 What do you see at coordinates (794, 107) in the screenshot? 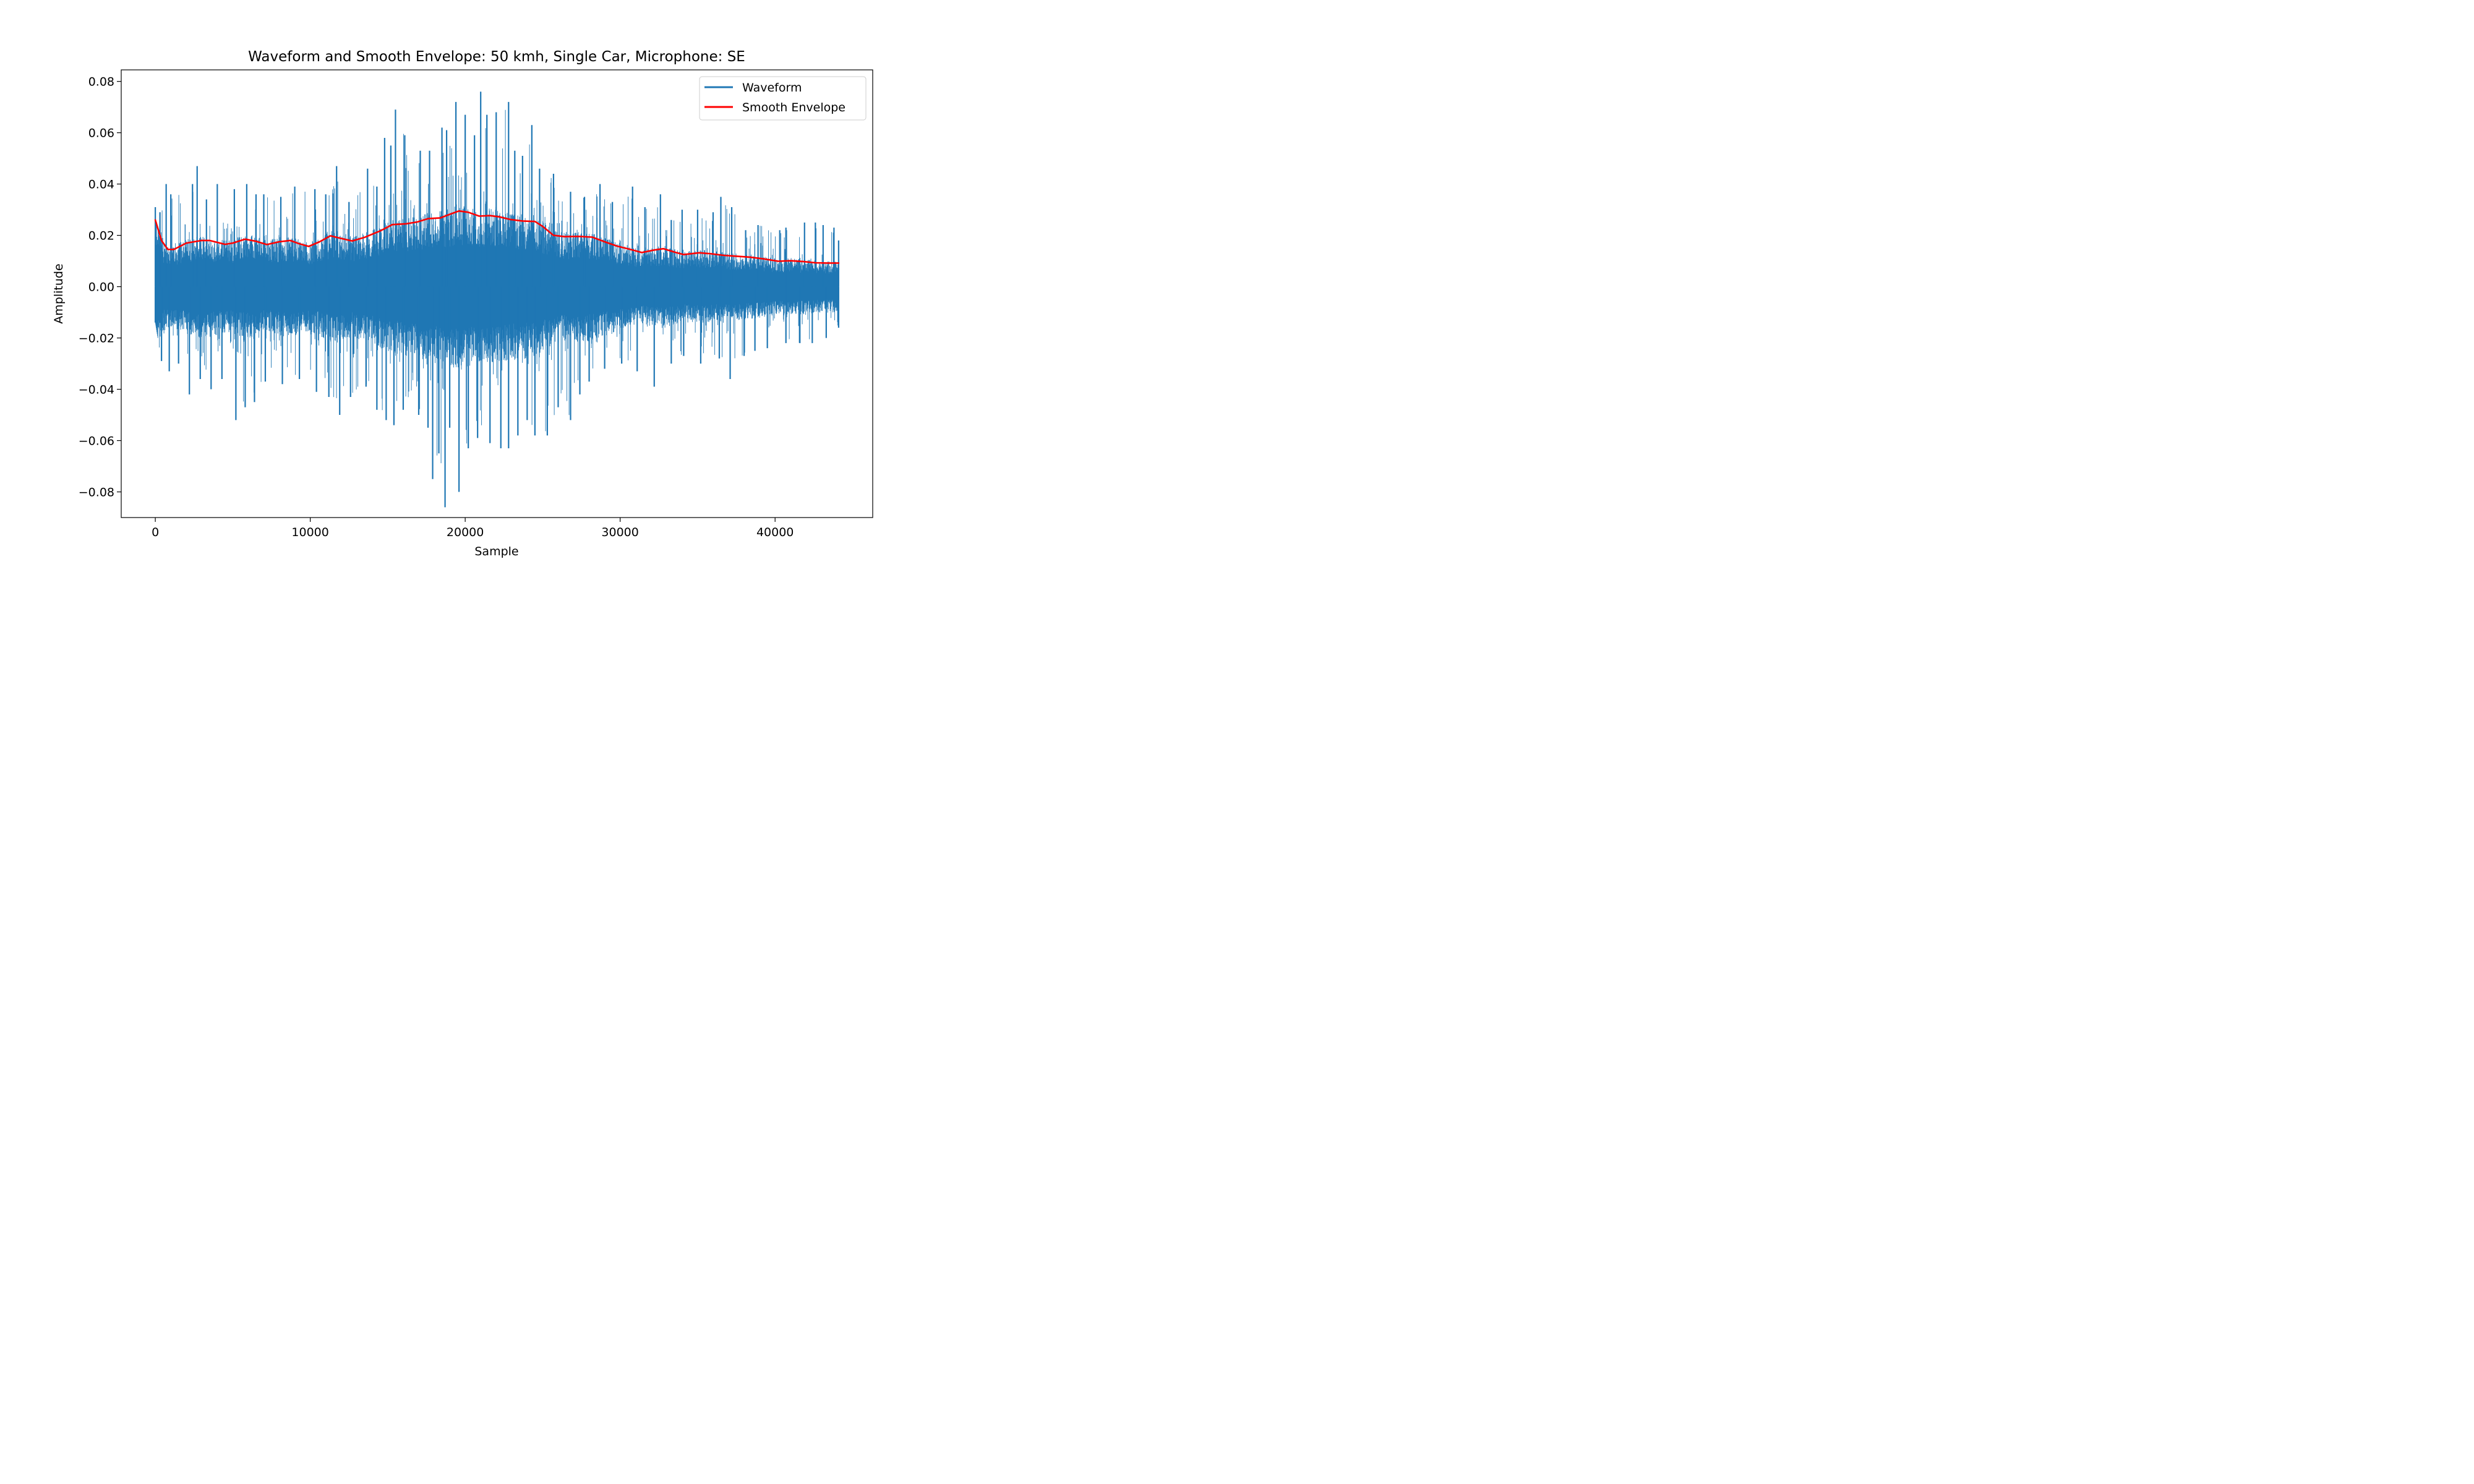
I see `legend-label-envelope: Smooth Envelope` at bounding box center [794, 107].